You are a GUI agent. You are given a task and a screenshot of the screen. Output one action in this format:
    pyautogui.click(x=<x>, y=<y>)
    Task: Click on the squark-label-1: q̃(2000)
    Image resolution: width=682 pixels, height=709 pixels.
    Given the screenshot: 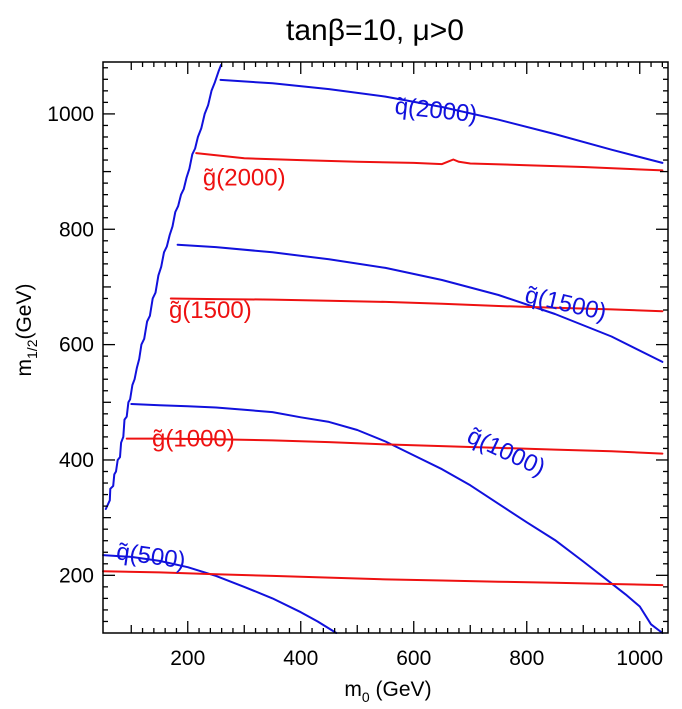 What is the action you would take?
    pyautogui.click(x=435, y=111)
    